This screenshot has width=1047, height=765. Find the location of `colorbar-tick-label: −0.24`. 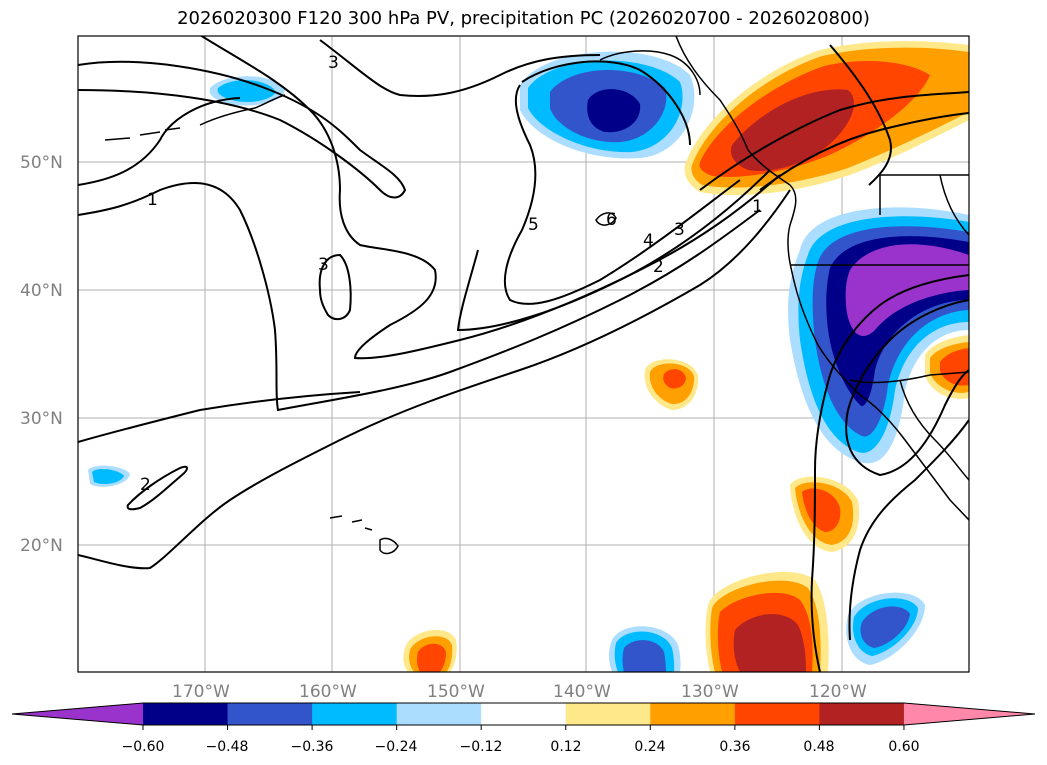

colorbar-tick-label: −0.24 is located at coordinates (396, 747).